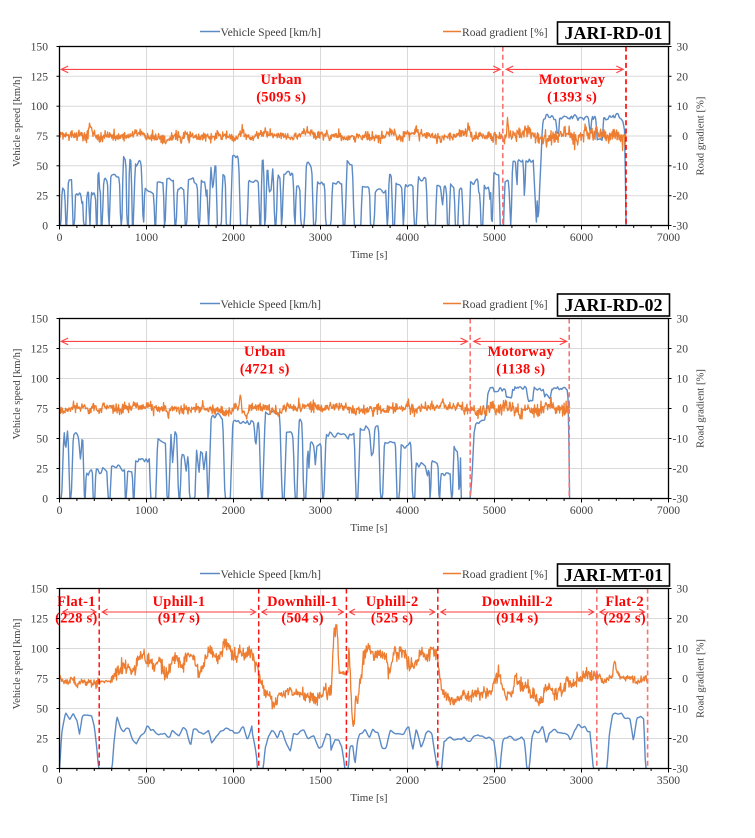  I want to click on svg-text: (5095 s), so click(281, 98).